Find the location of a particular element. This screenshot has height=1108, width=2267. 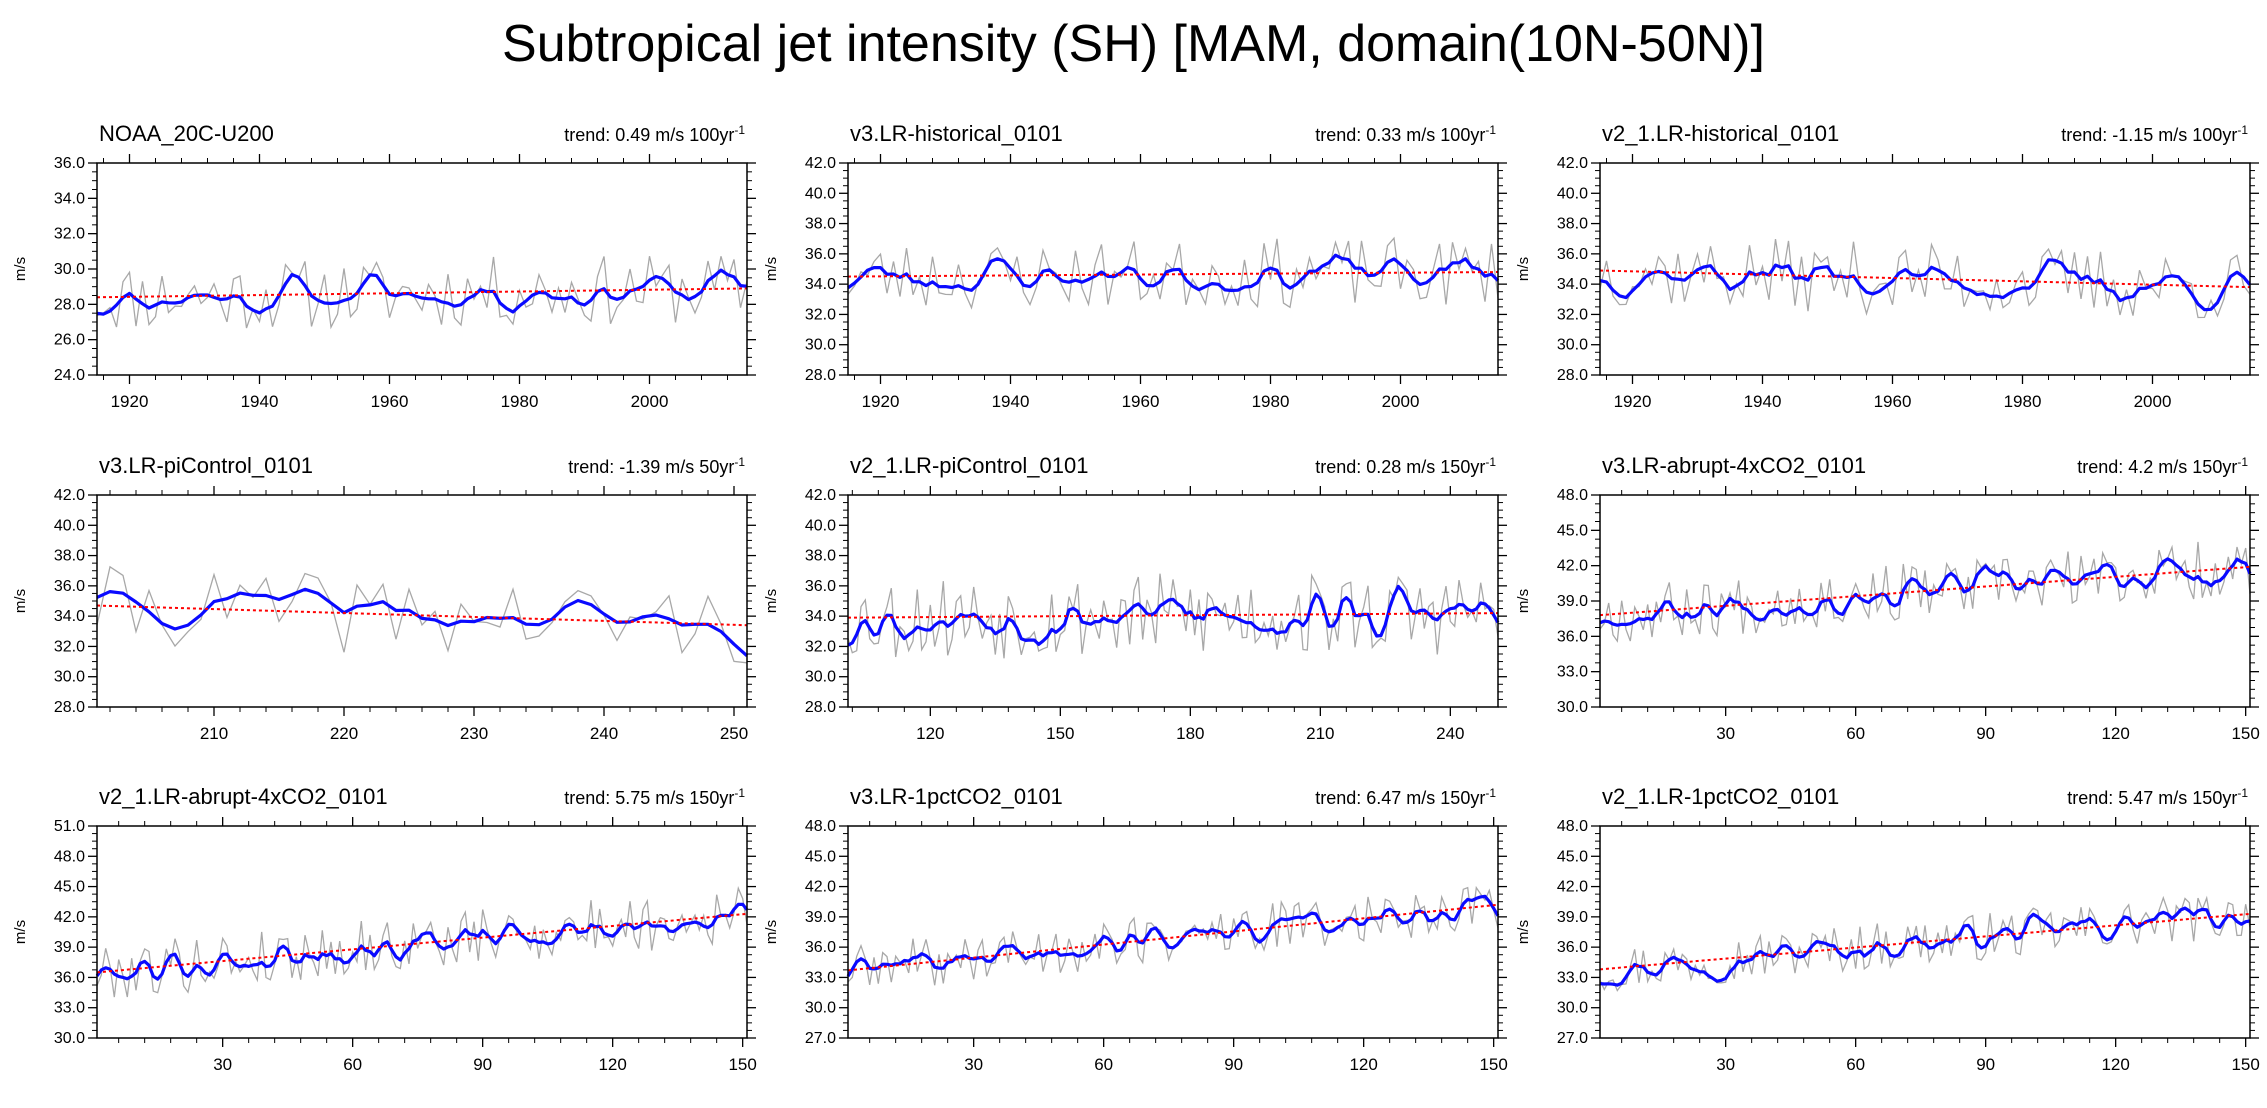

x-tick-label: 1960 is located at coordinates (390, 401).